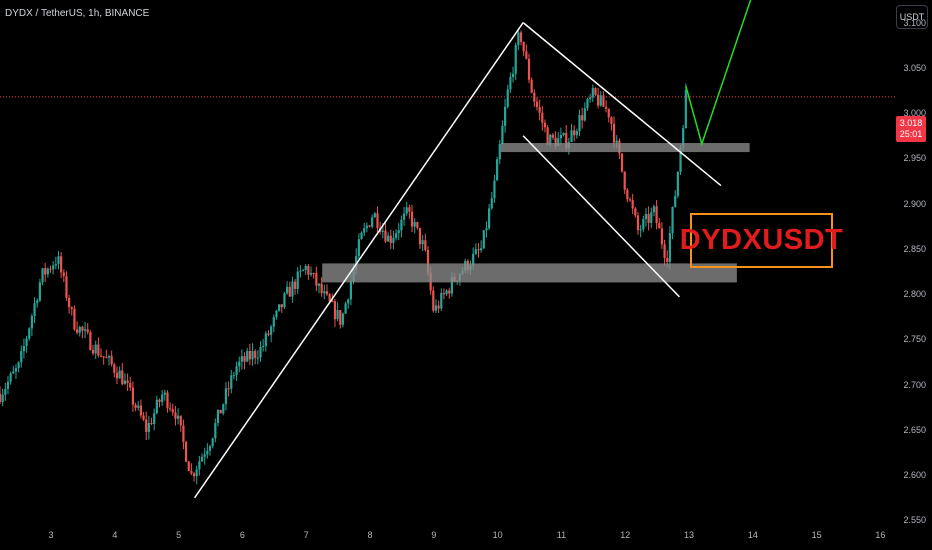 The width and height of the screenshot is (932, 550). I want to click on date-tick-label: 16, so click(880, 535).